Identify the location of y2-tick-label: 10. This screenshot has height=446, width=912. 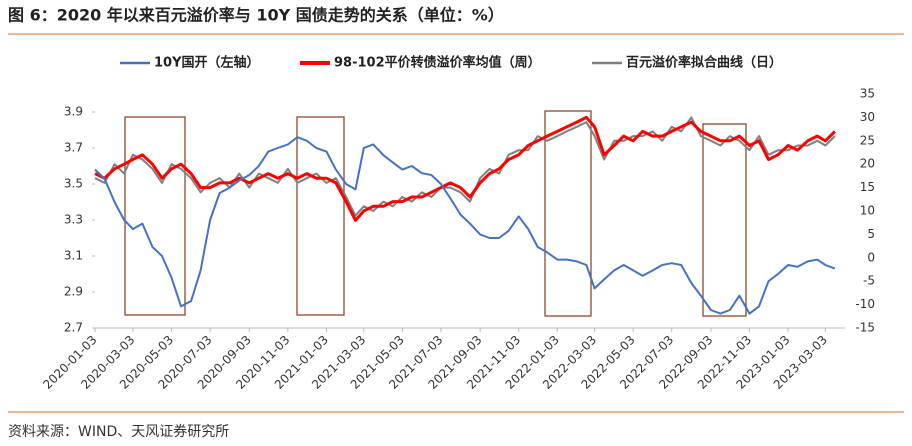
(867, 211).